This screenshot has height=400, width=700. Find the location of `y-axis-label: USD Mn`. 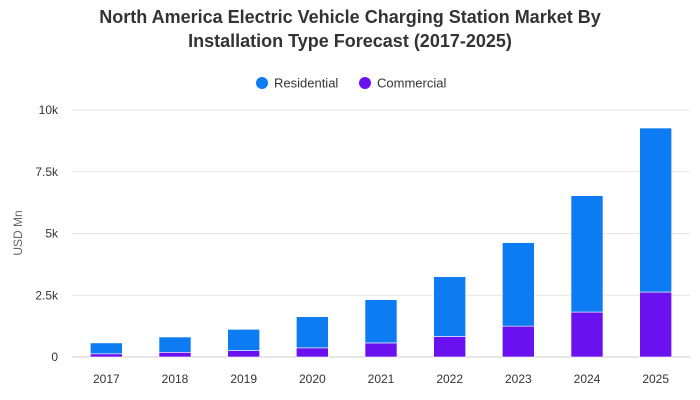

y-axis-label: USD Mn is located at coordinates (18, 232).